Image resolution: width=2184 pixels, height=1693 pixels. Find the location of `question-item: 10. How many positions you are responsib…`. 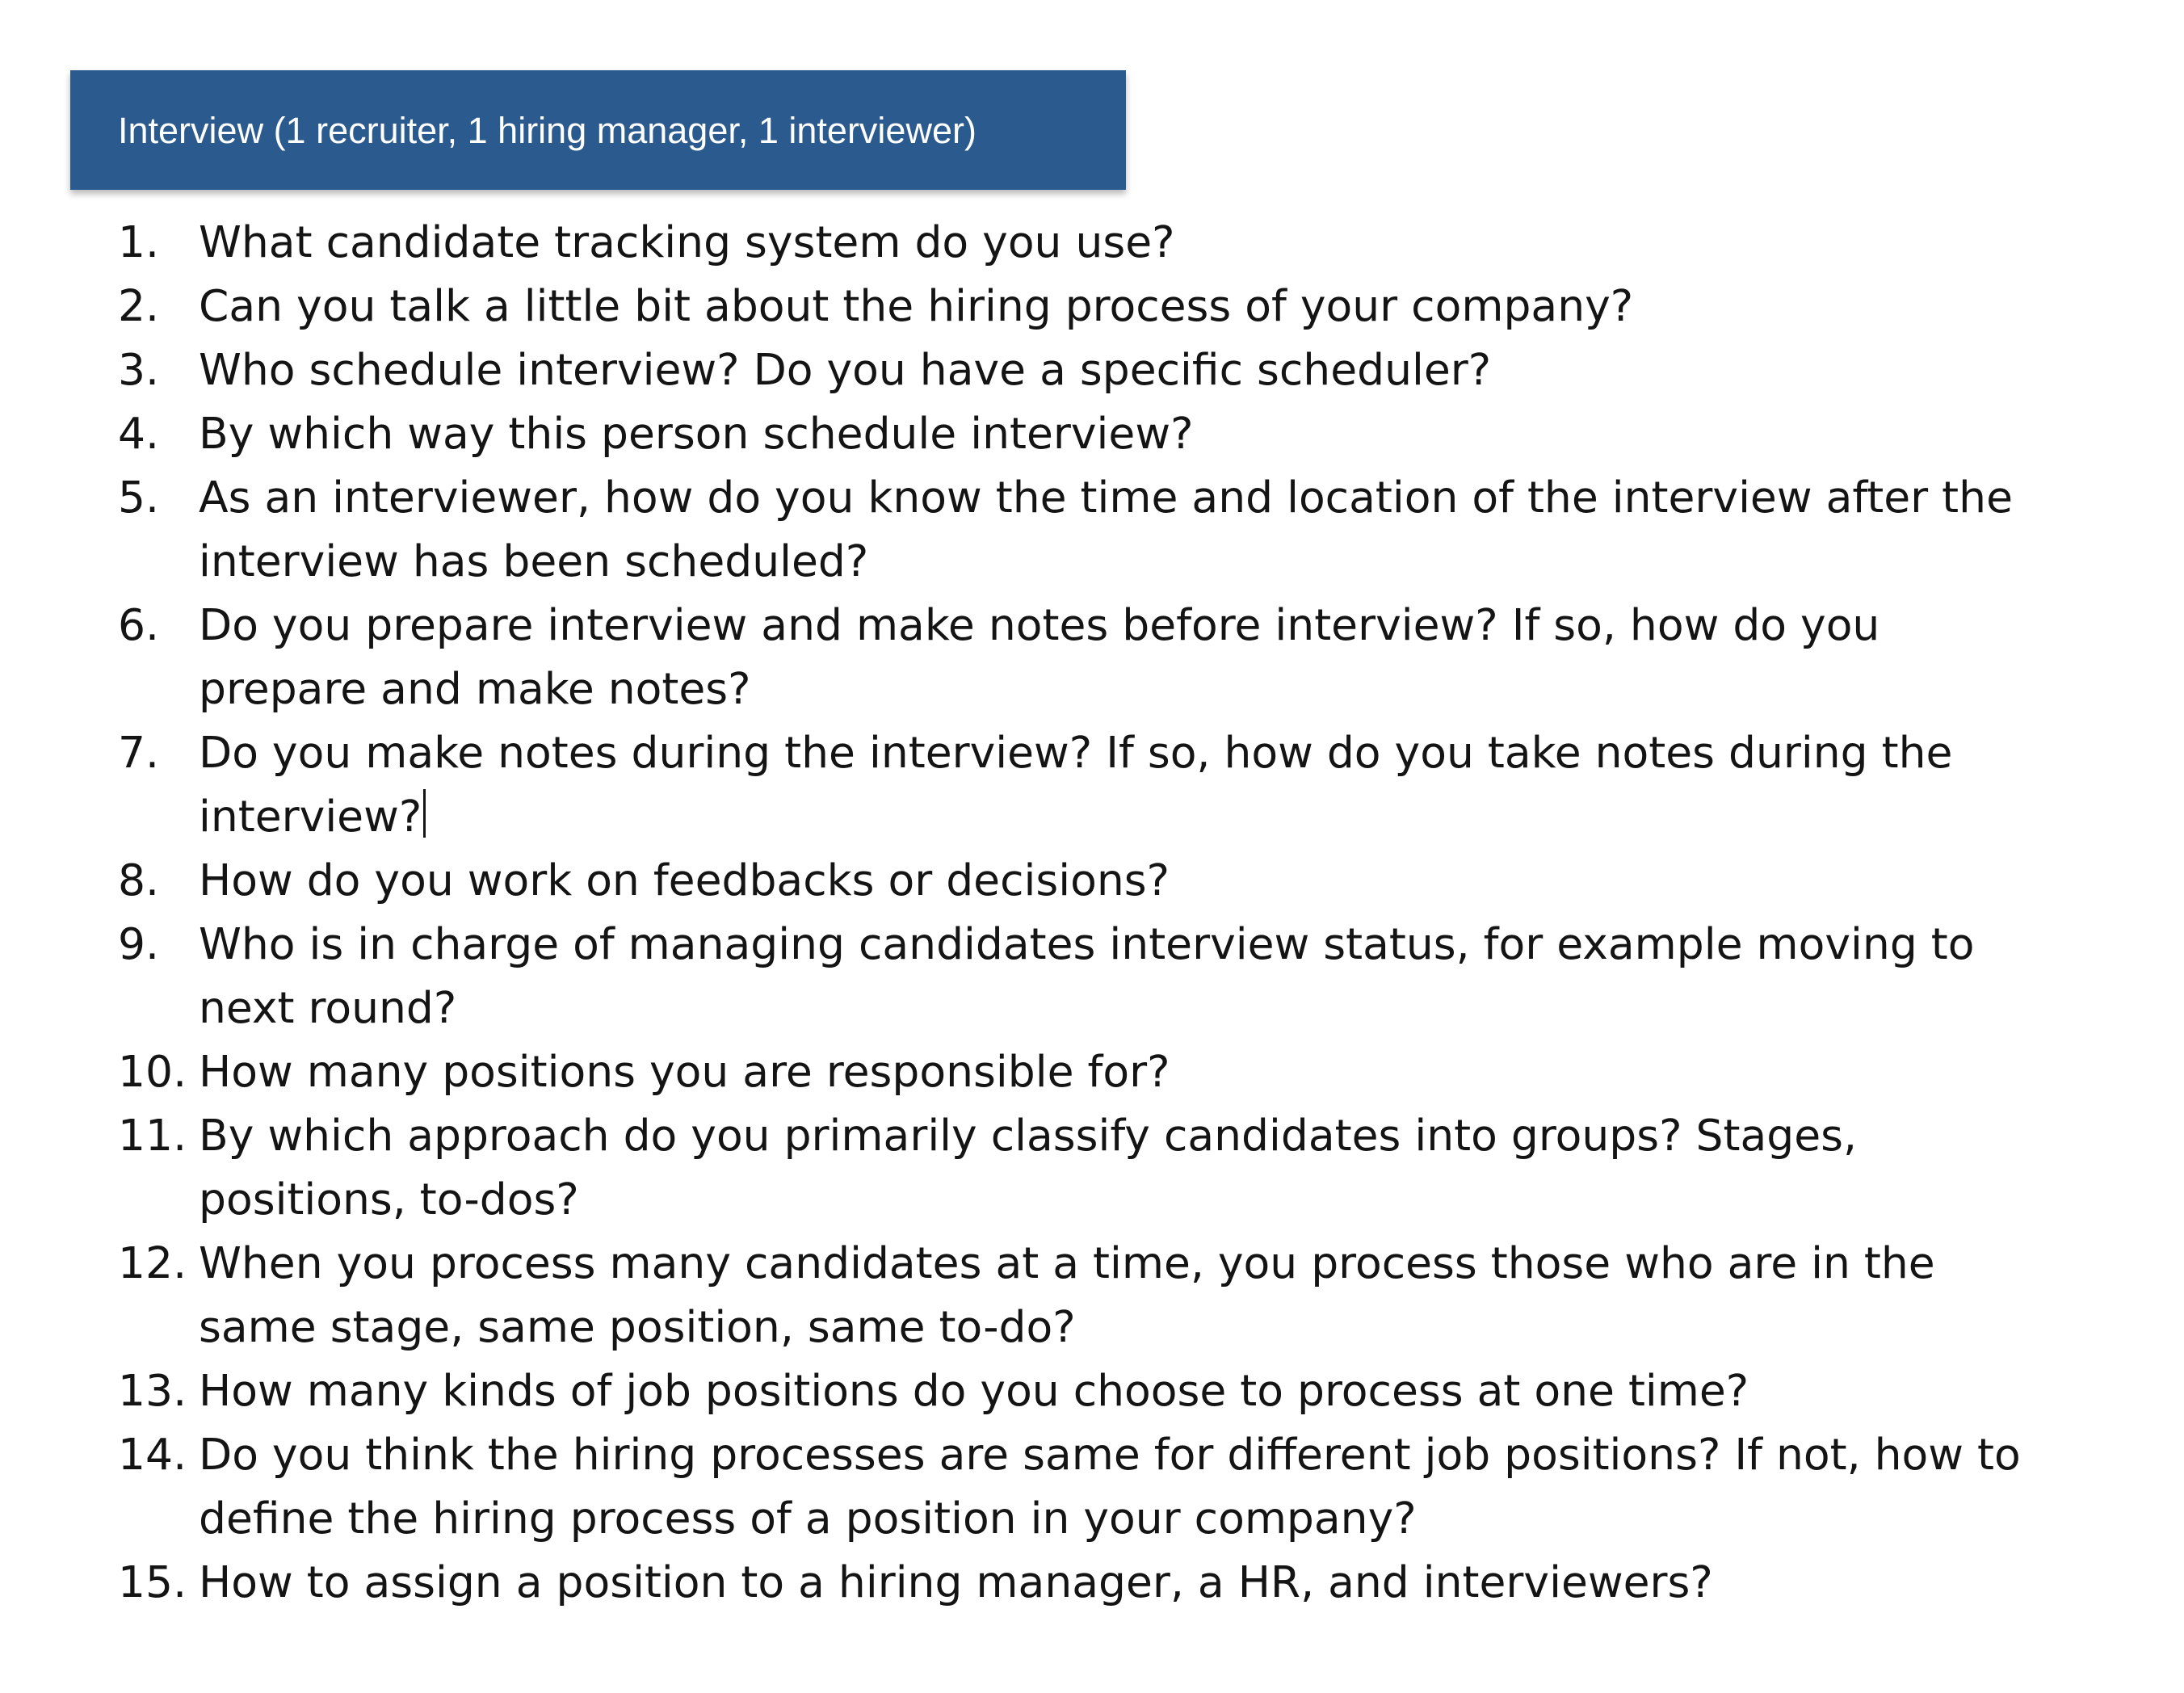

question-item: 10. How many positions you are responsib… is located at coordinates (1119, 1071).